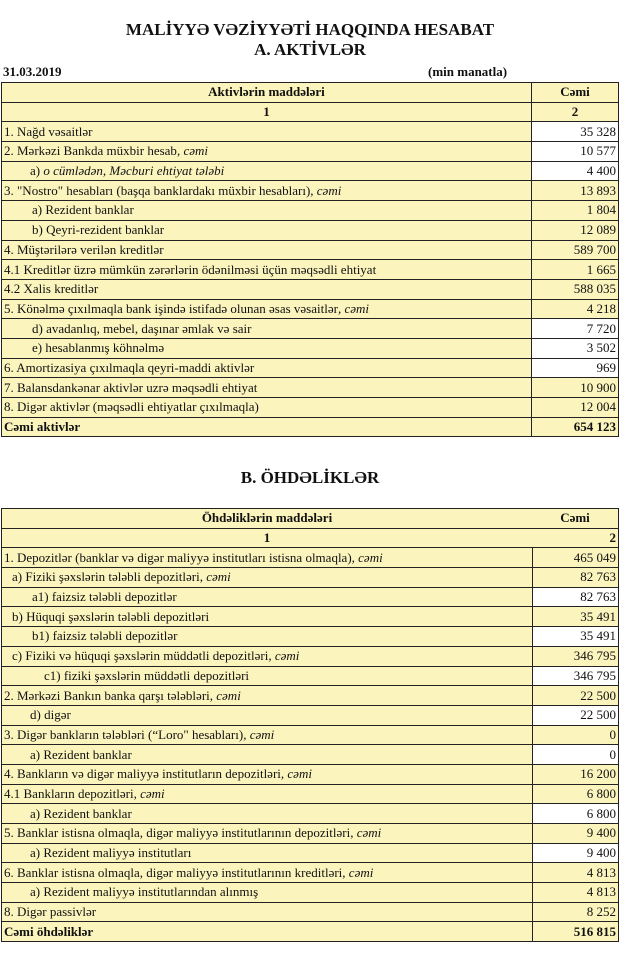  Describe the element at coordinates (310, 348) in the screenshot. I see `table-row: e) hesablanmış köhnəlmə 3 502` at that location.